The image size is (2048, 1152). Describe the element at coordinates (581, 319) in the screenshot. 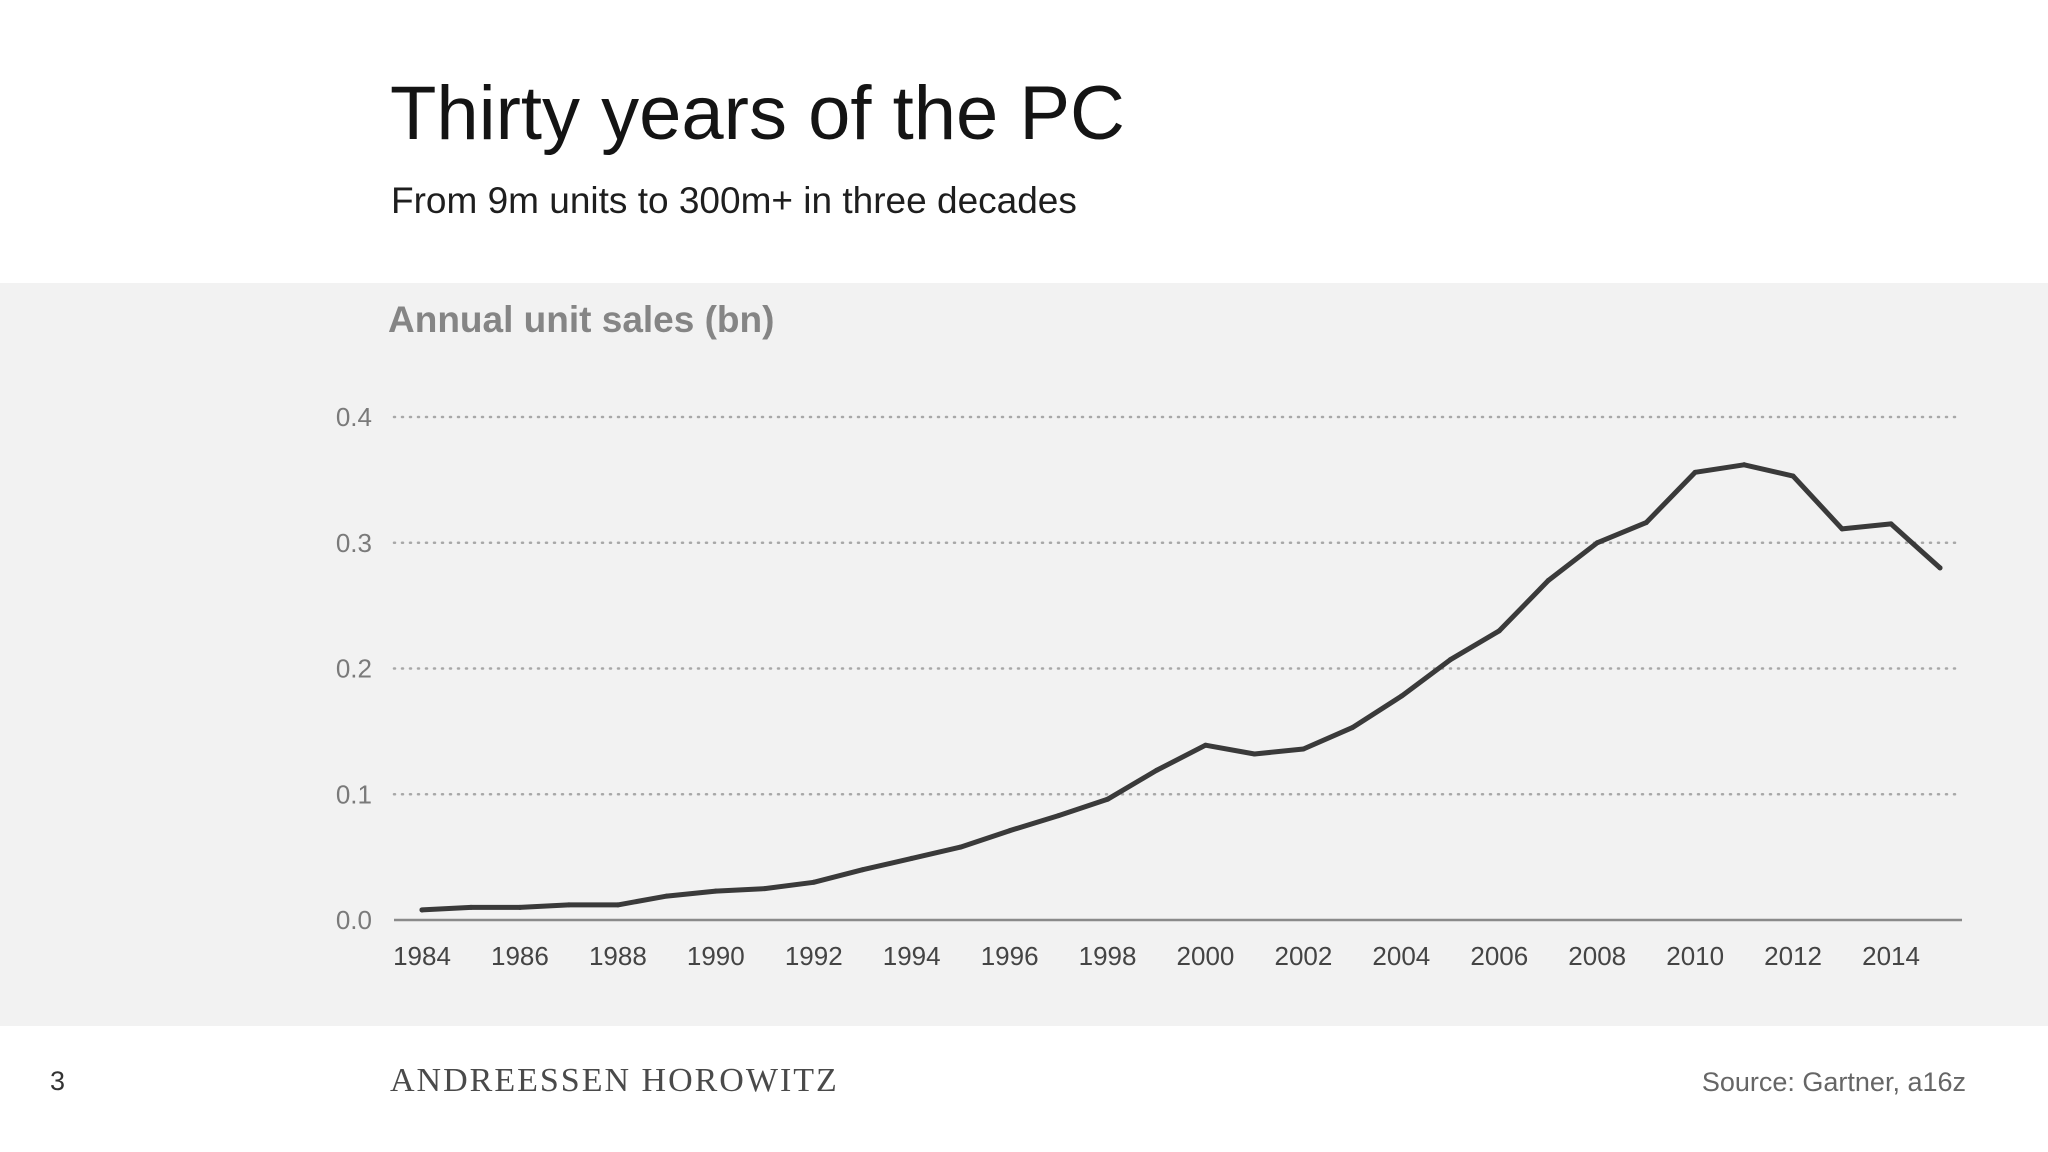

I see `y-axis-label: Annual unit sales (bn)` at that location.